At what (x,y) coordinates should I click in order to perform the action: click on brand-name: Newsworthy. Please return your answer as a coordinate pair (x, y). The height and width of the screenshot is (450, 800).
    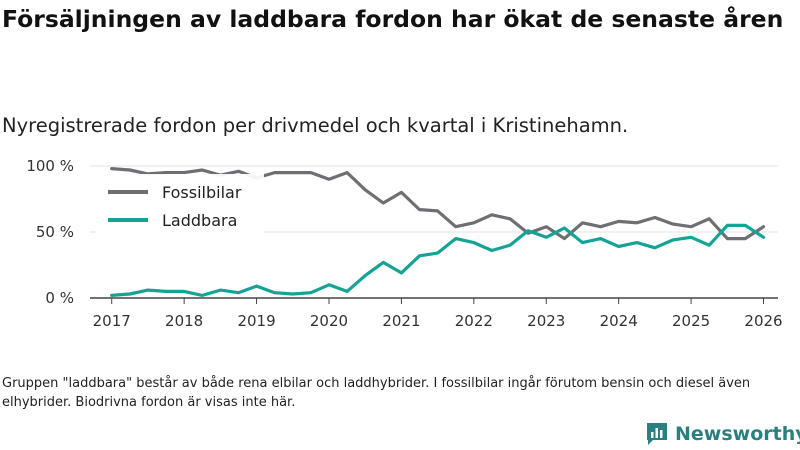
    Looking at the image, I should click on (737, 434).